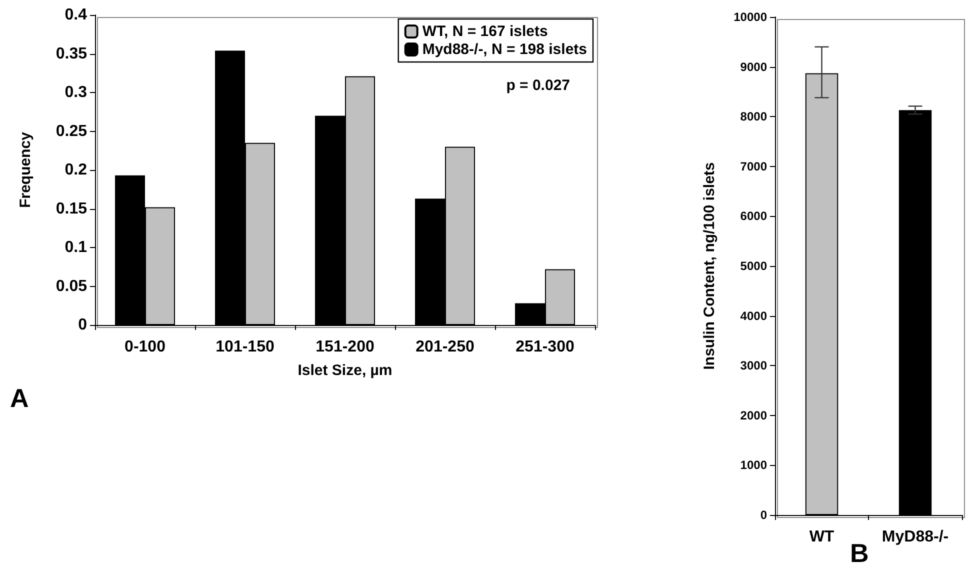  I want to click on text: B, so click(859, 553).